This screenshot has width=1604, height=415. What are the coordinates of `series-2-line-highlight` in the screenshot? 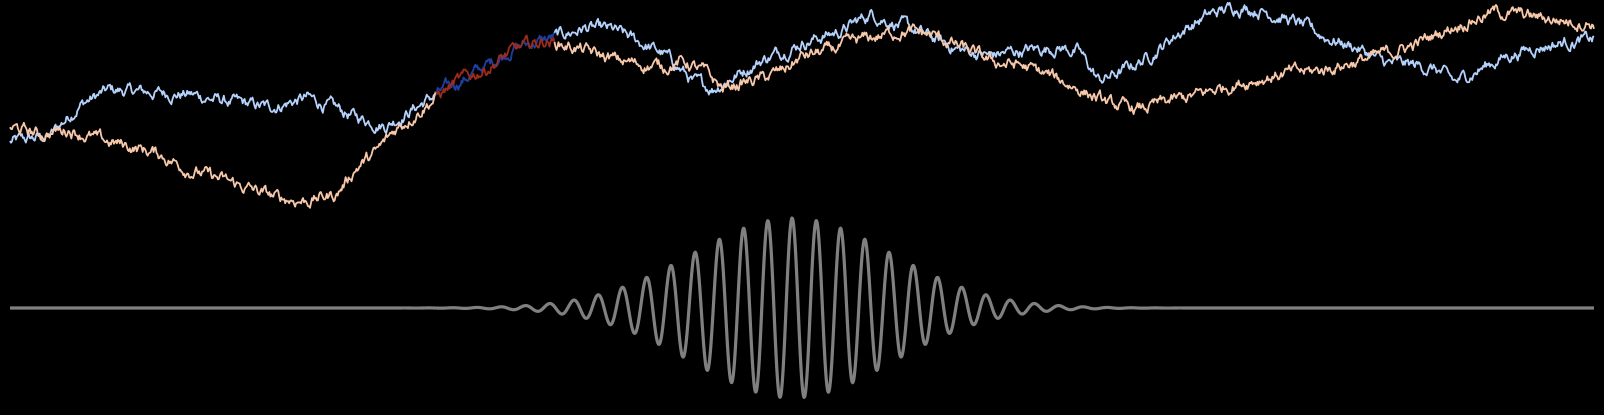 It's located at (495, 66).